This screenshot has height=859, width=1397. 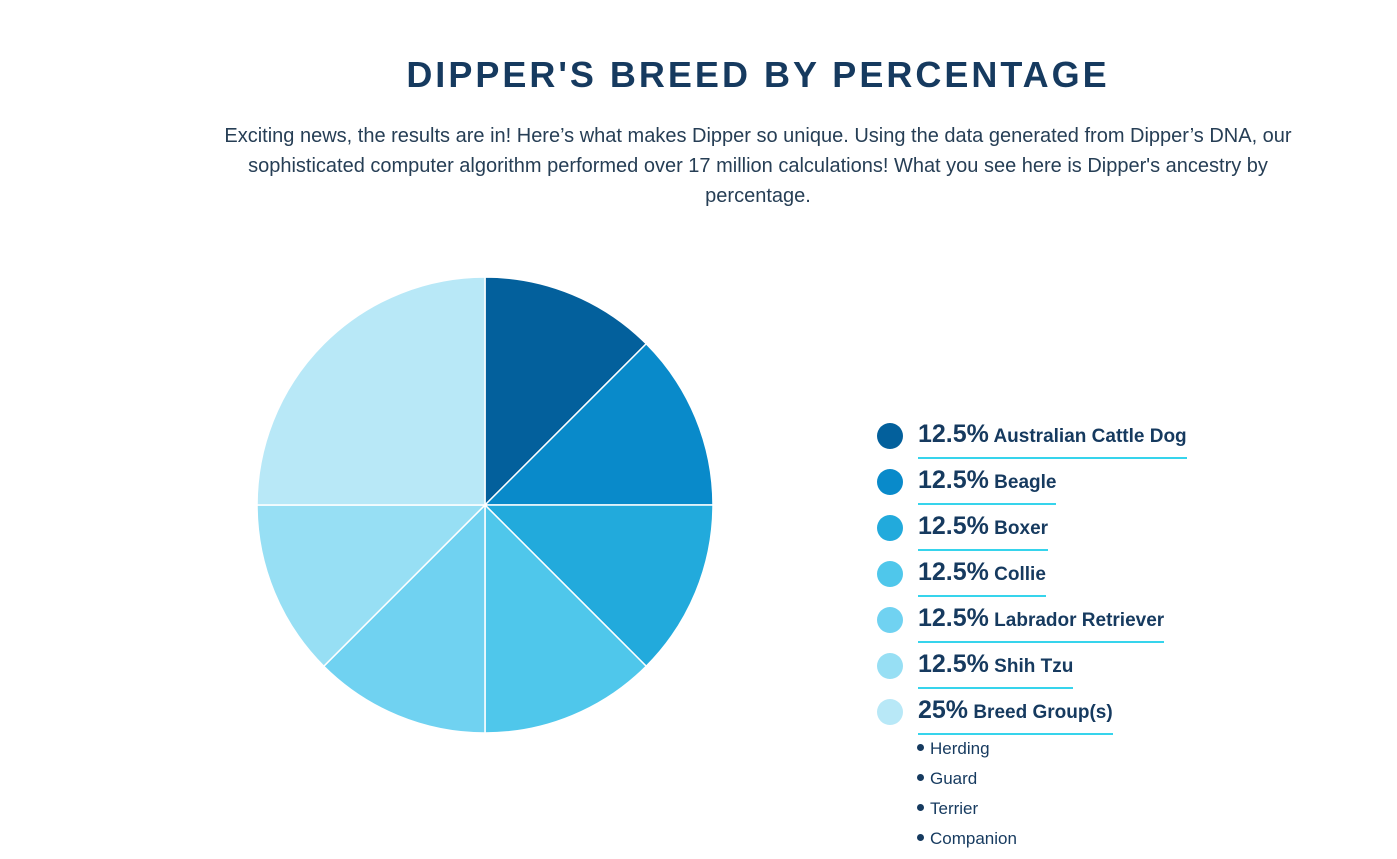 What do you see at coordinates (371, 391) in the screenshot?
I see `pie-slice-breed-group-s` at bounding box center [371, 391].